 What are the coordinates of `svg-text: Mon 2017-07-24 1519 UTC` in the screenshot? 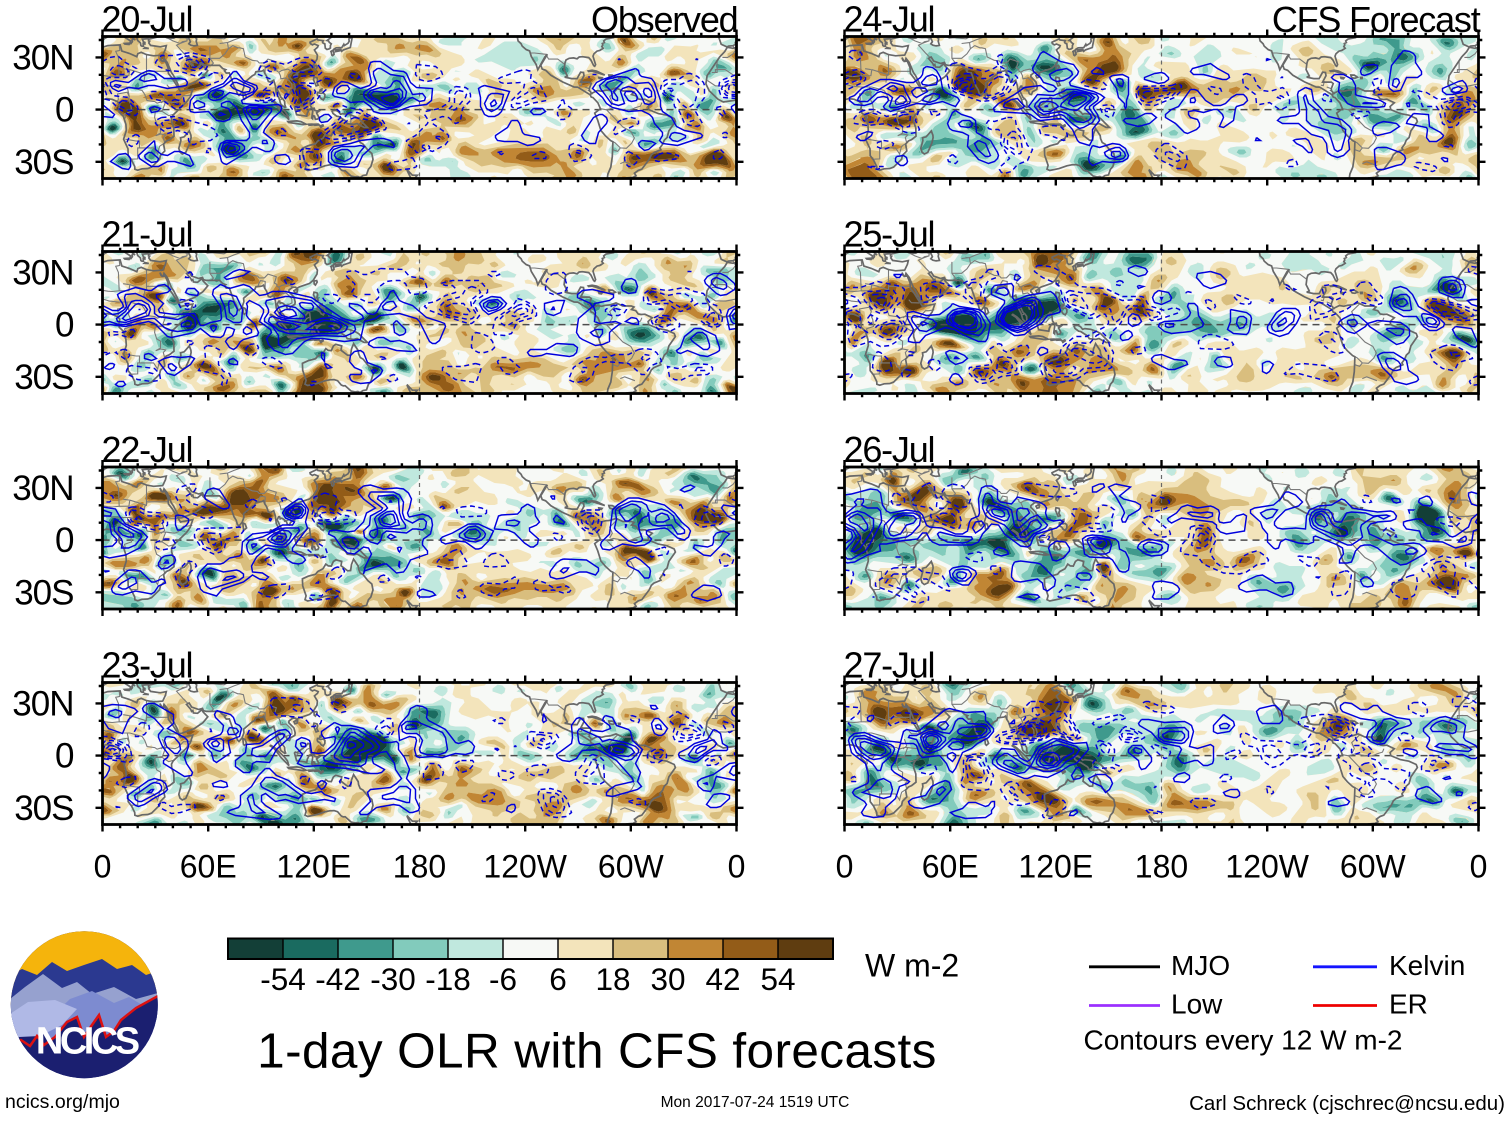 It's located at (755, 1102).